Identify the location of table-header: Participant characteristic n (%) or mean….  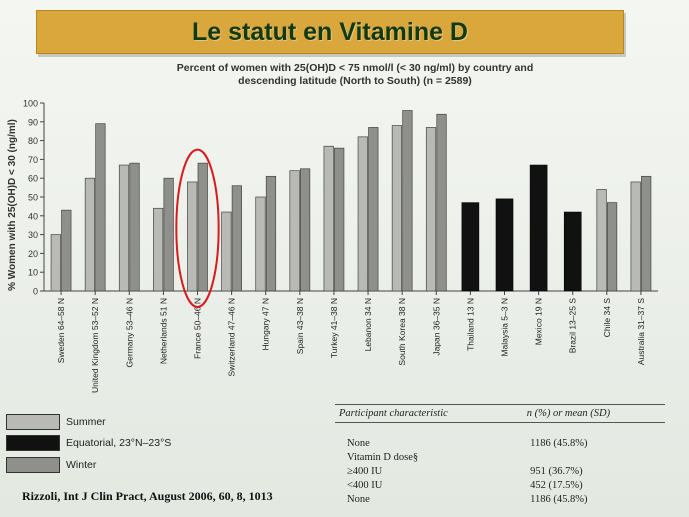
(500, 413).